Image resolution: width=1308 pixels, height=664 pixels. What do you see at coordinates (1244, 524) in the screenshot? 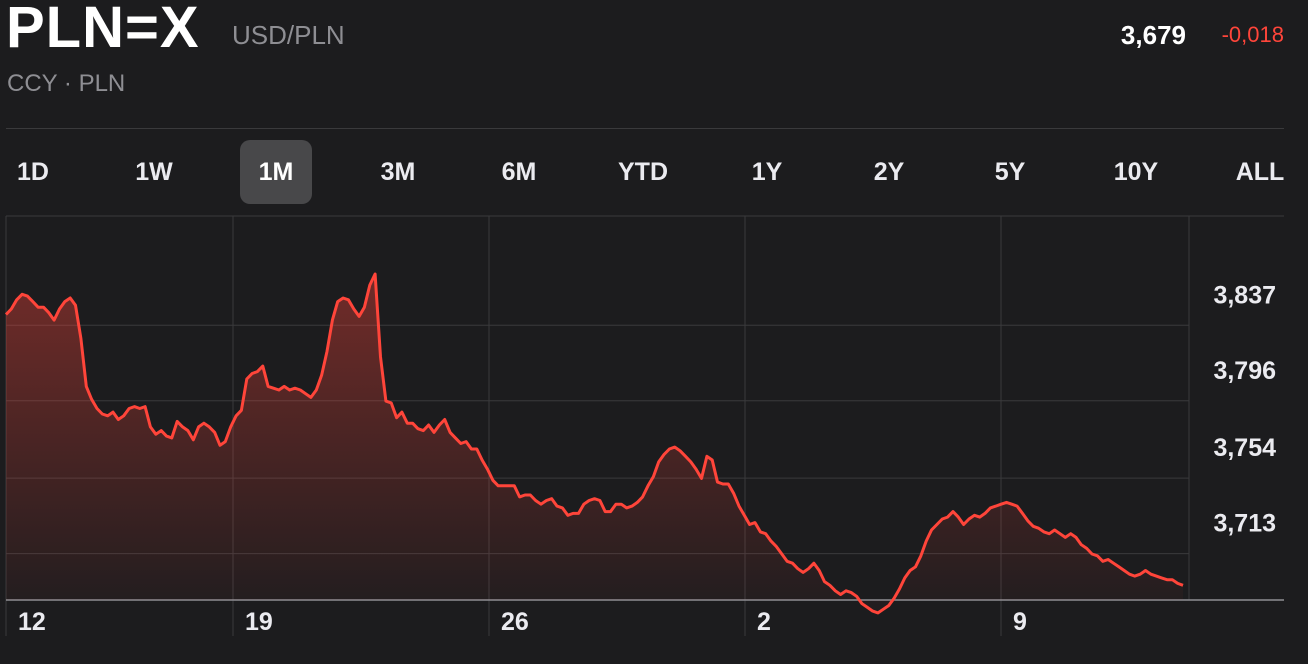
I see `y-tick-label: 3,713` at bounding box center [1244, 524].